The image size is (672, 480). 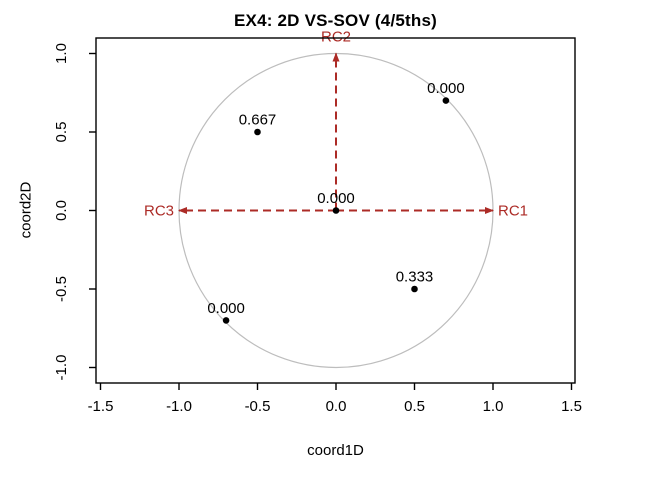 What do you see at coordinates (414, 406) in the screenshot?
I see `x-tick-label: 0.5` at bounding box center [414, 406].